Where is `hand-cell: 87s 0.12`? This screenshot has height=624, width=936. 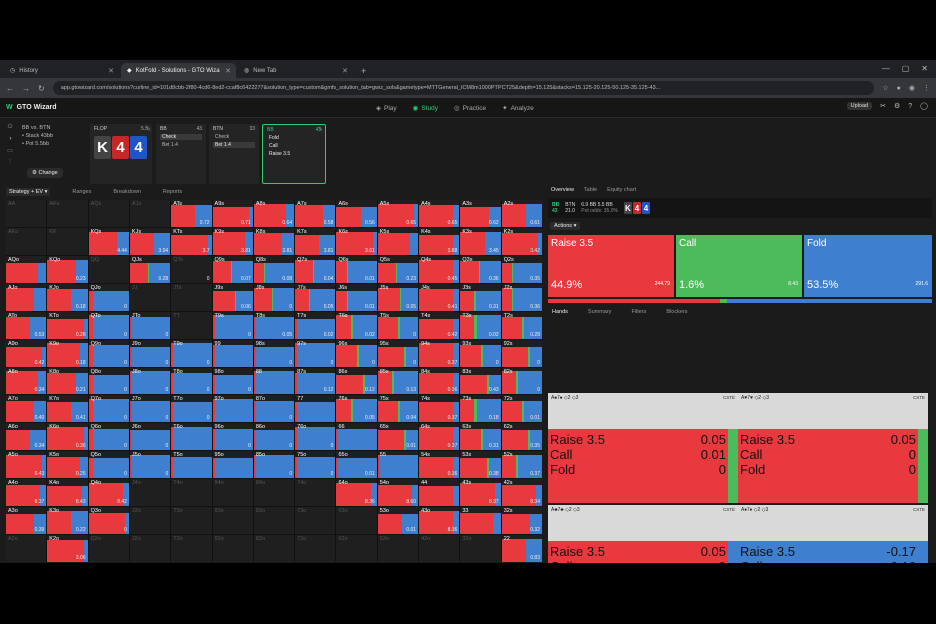
hand-cell: 87s 0.12 is located at coordinates (315, 381).